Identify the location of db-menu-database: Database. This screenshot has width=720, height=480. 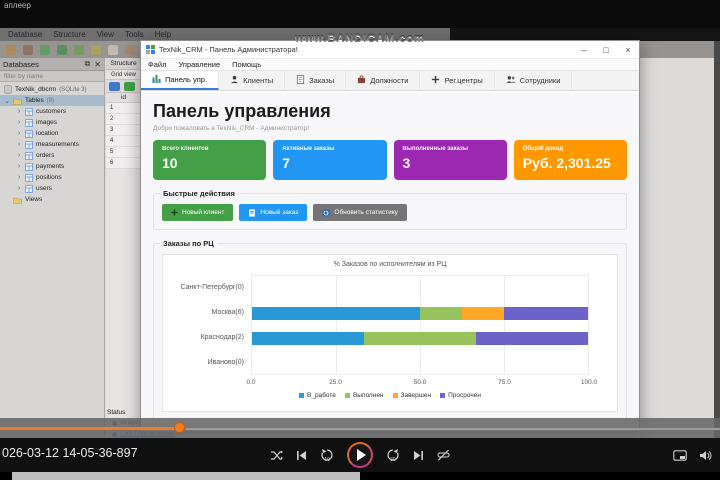
(25, 34).